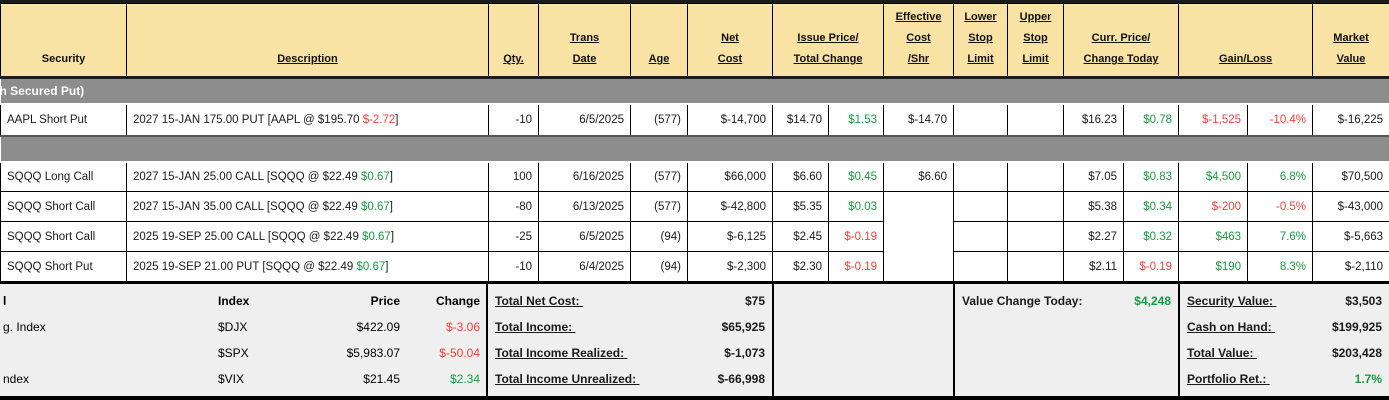 The image size is (1389, 400). Describe the element at coordinates (919, 41) in the screenshot. I see `col-header-effective-cost-shr: Effective Cost /Shr` at that location.